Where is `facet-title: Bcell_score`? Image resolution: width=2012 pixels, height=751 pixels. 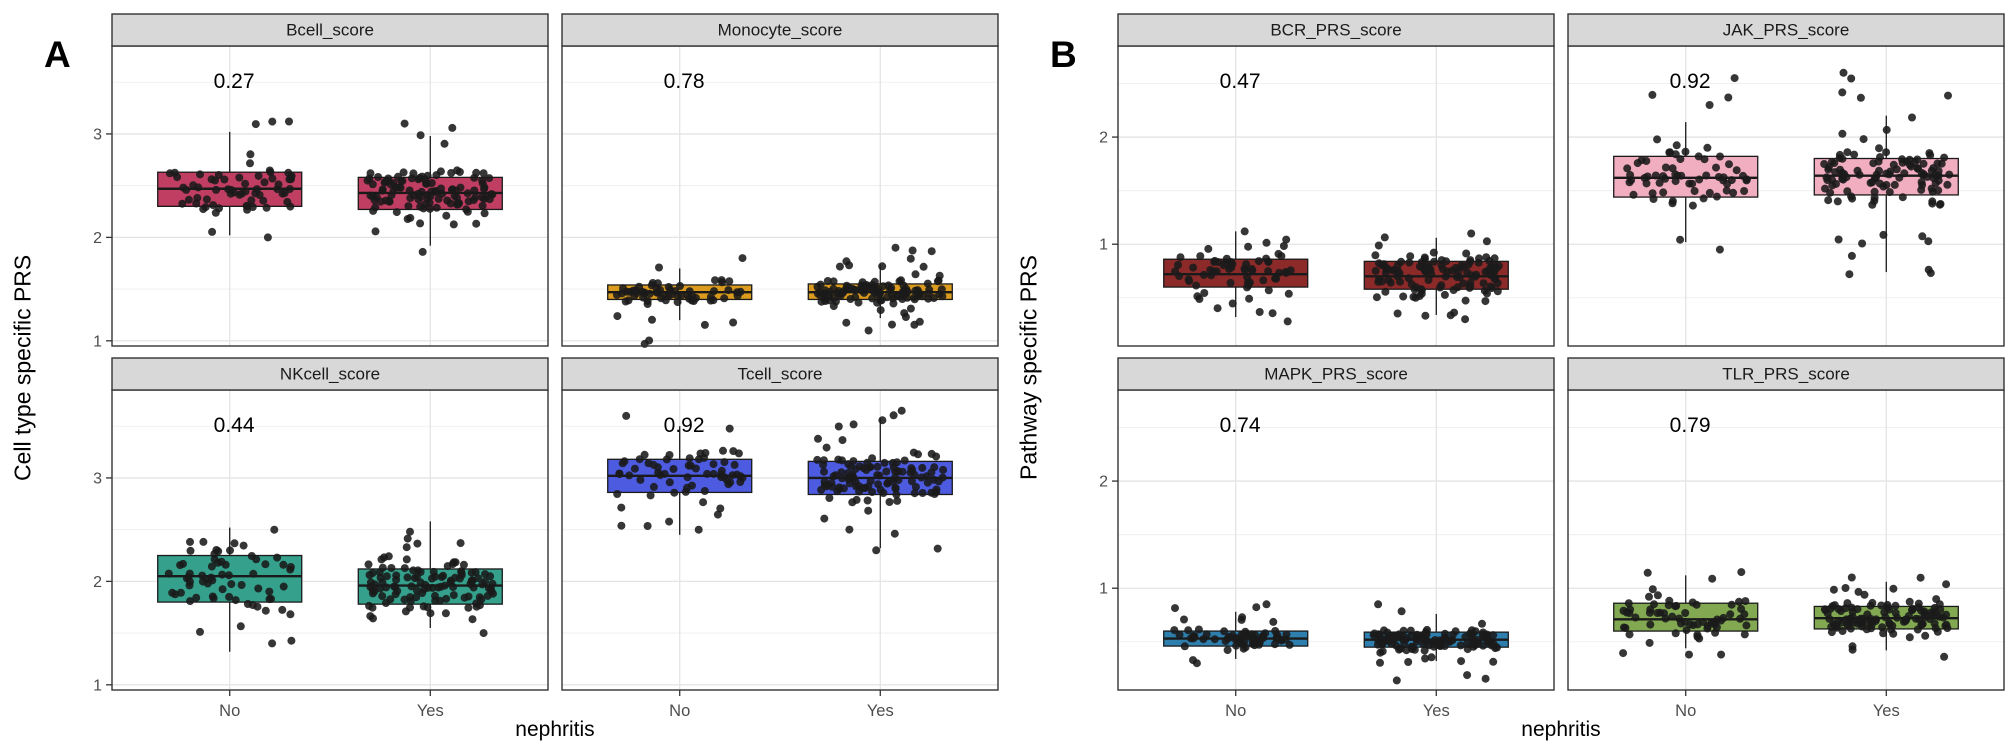
facet-title: Bcell_score is located at coordinates (330, 30).